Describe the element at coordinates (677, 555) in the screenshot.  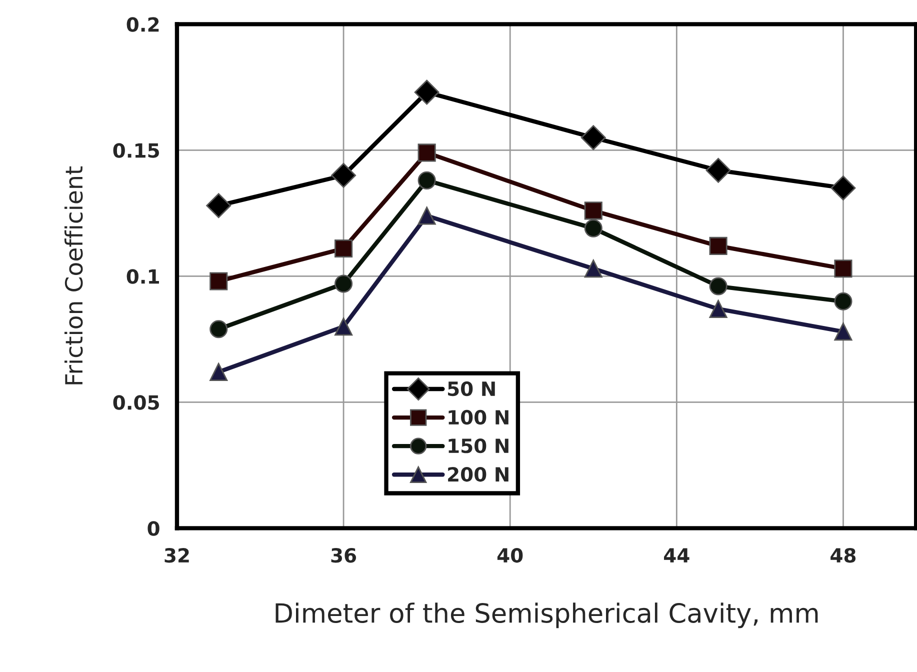
I see `x-tick-label: 44` at that location.